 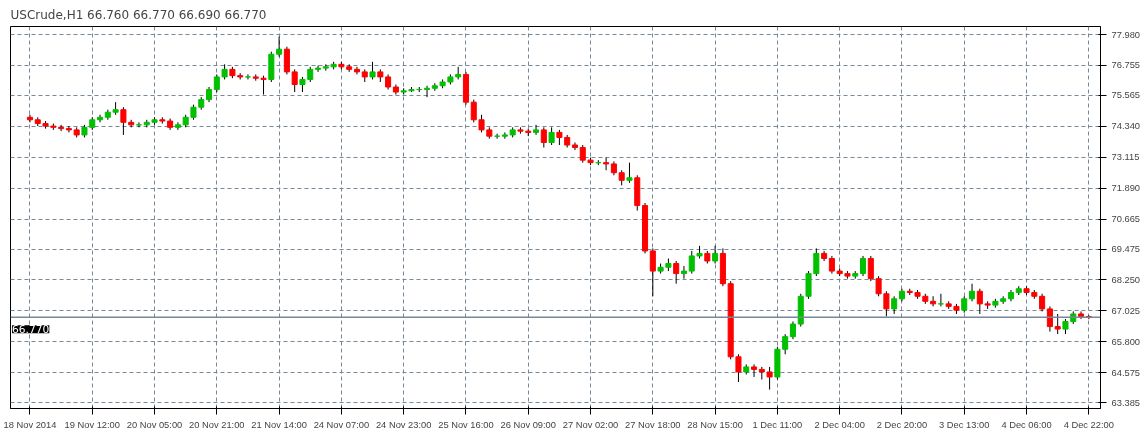 What do you see at coordinates (1126, 279) in the screenshot?
I see `y-tick-label: 68.250` at bounding box center [1126, 279].